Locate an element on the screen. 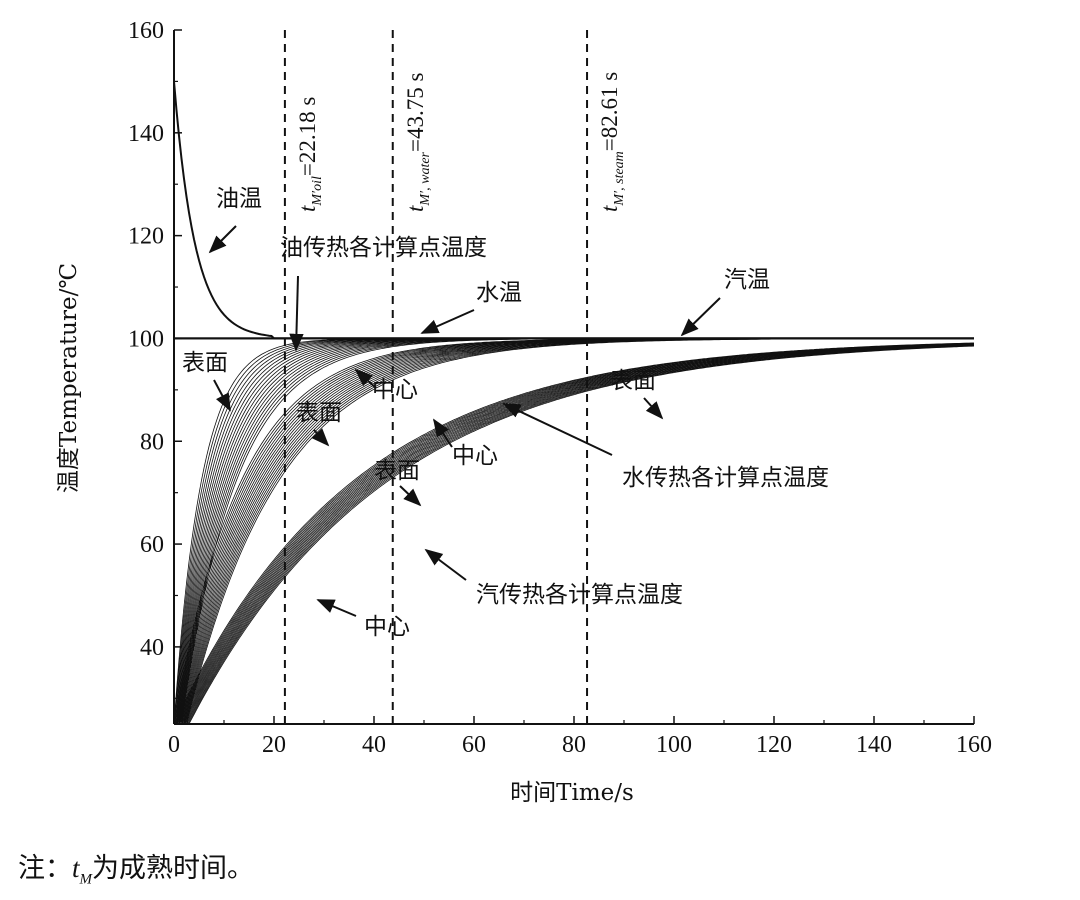  y-tick-label: 60 is located at coordinates (152, 545).